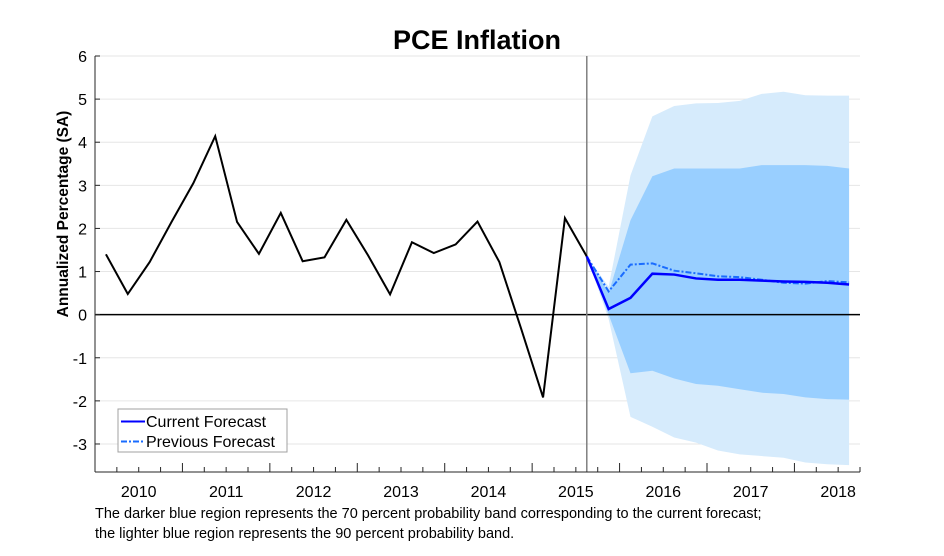 The height and width of the screenshot is (556, 944). Describe the element at coordinates (314, 492) in the screenshot. I see `x-tick-label: 2012` at that location.